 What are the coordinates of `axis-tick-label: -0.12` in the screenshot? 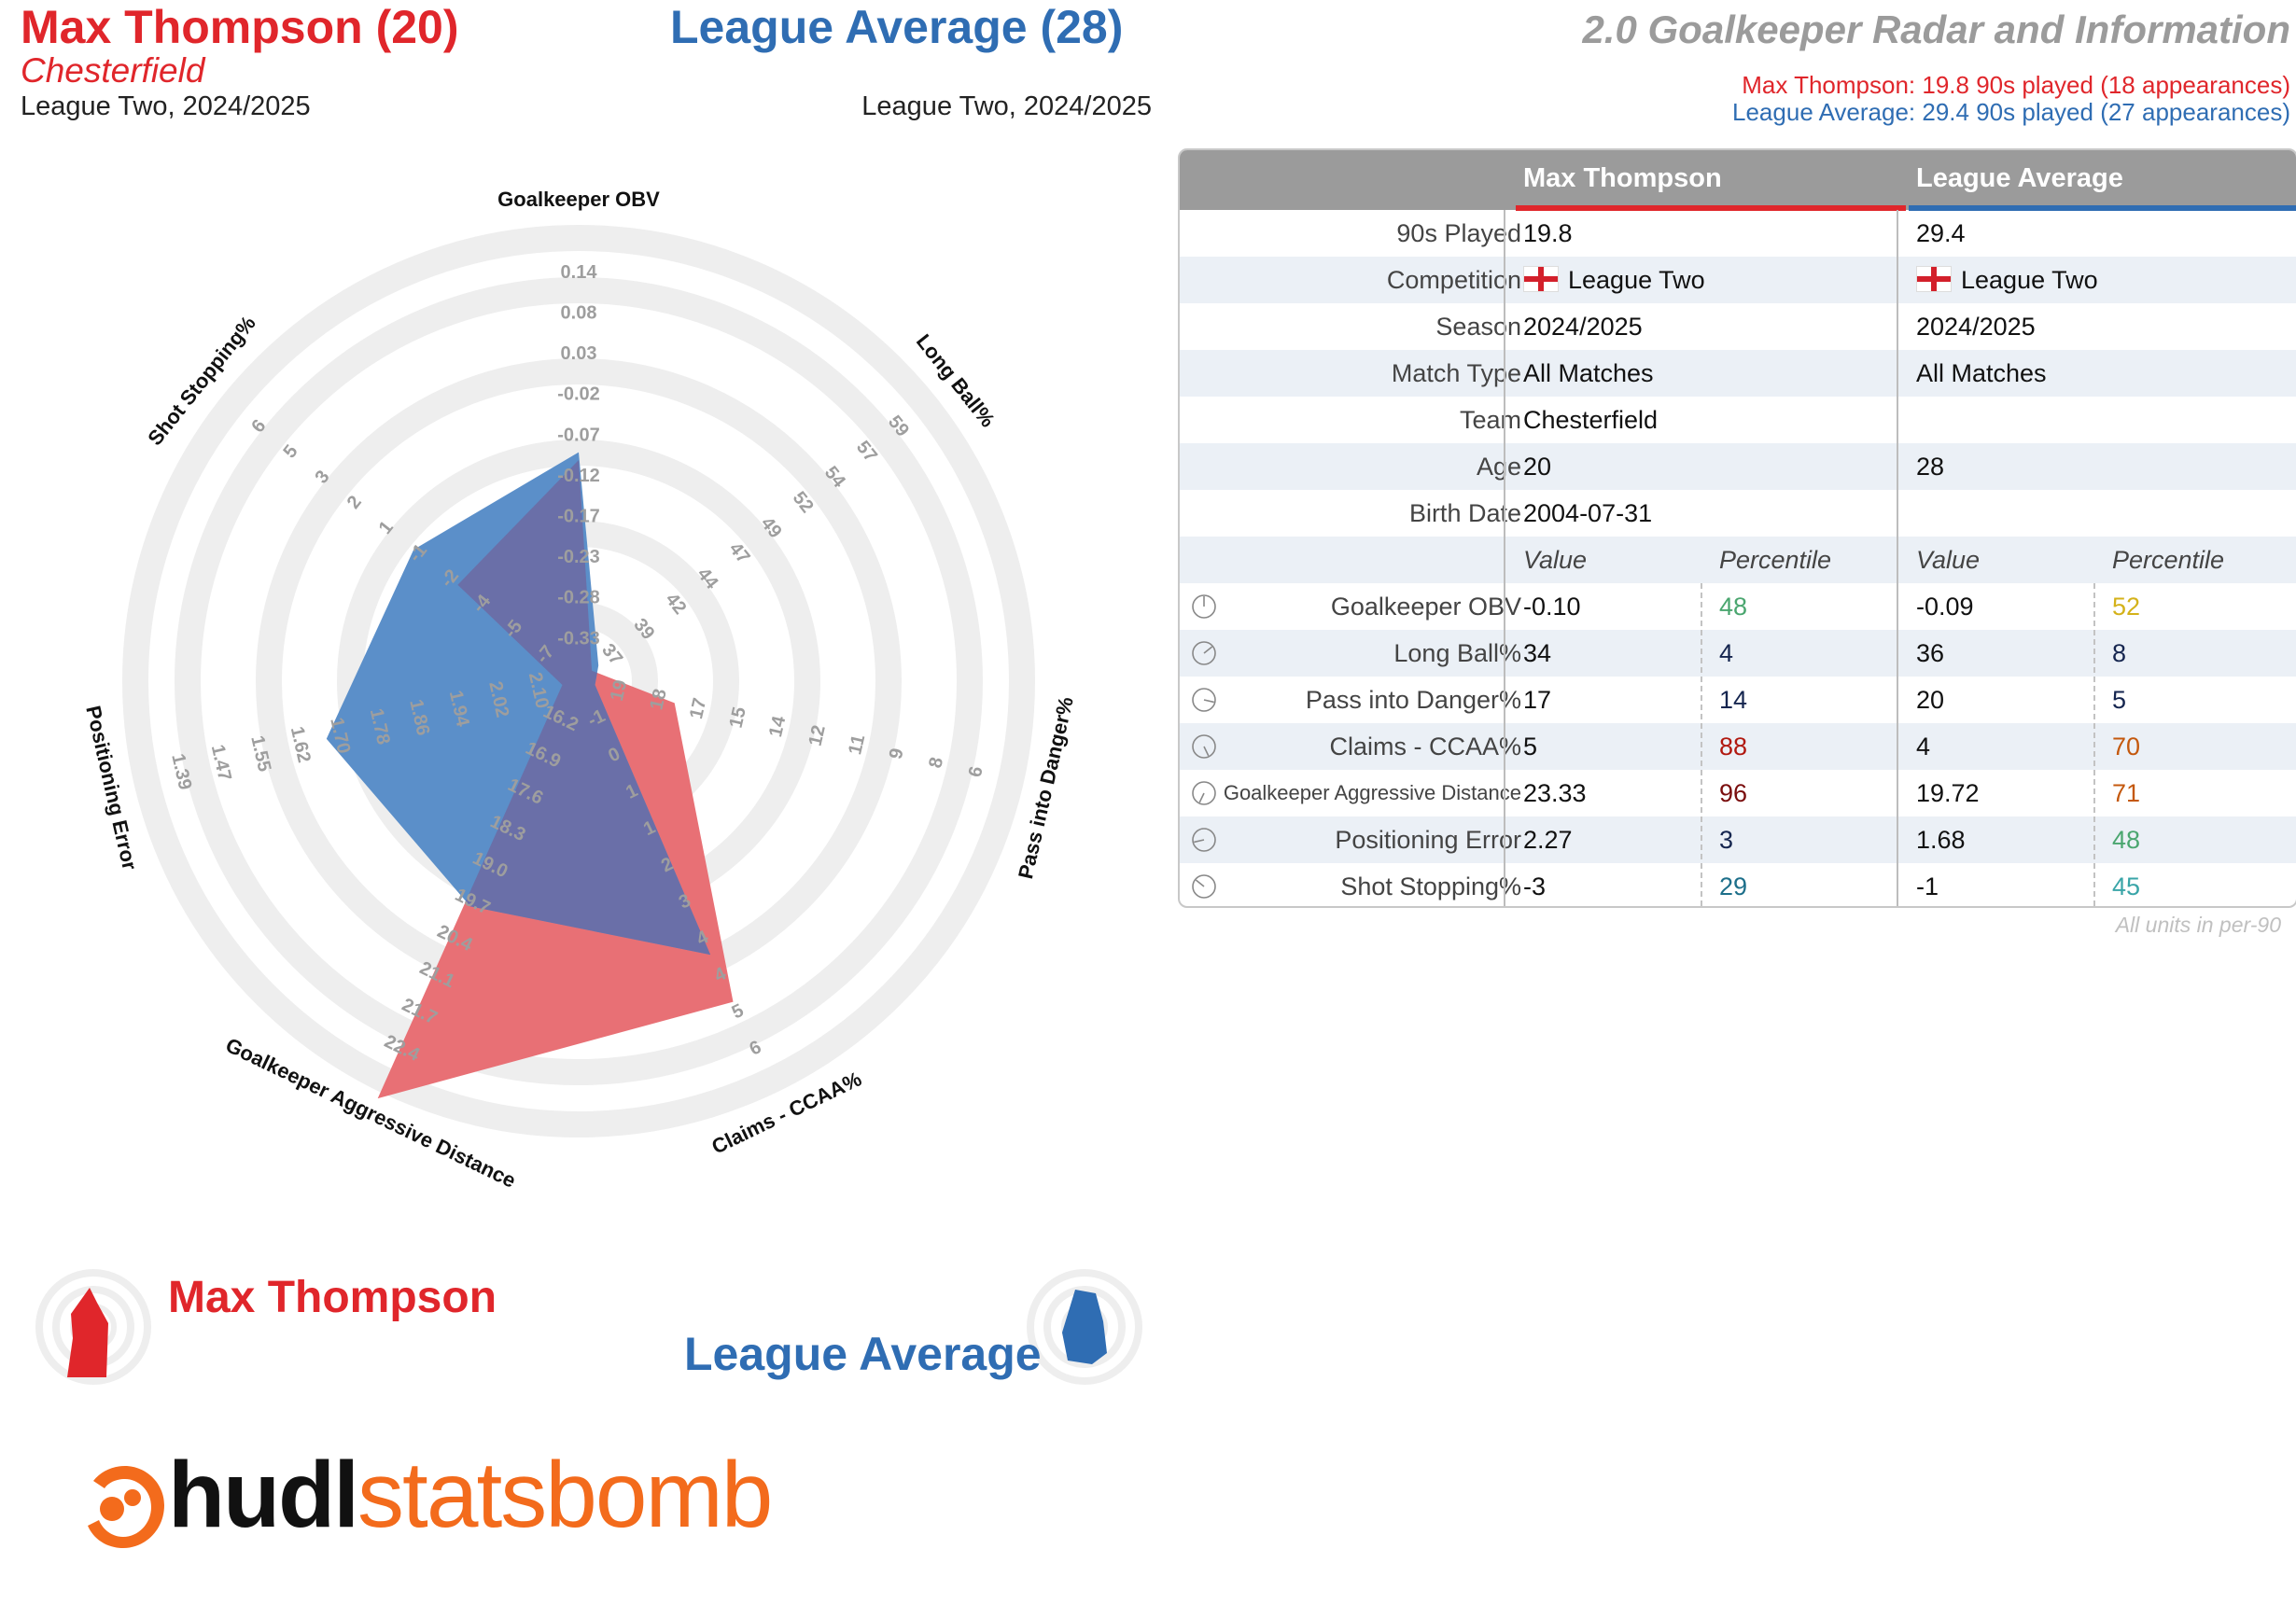 It's located at (578, 476).